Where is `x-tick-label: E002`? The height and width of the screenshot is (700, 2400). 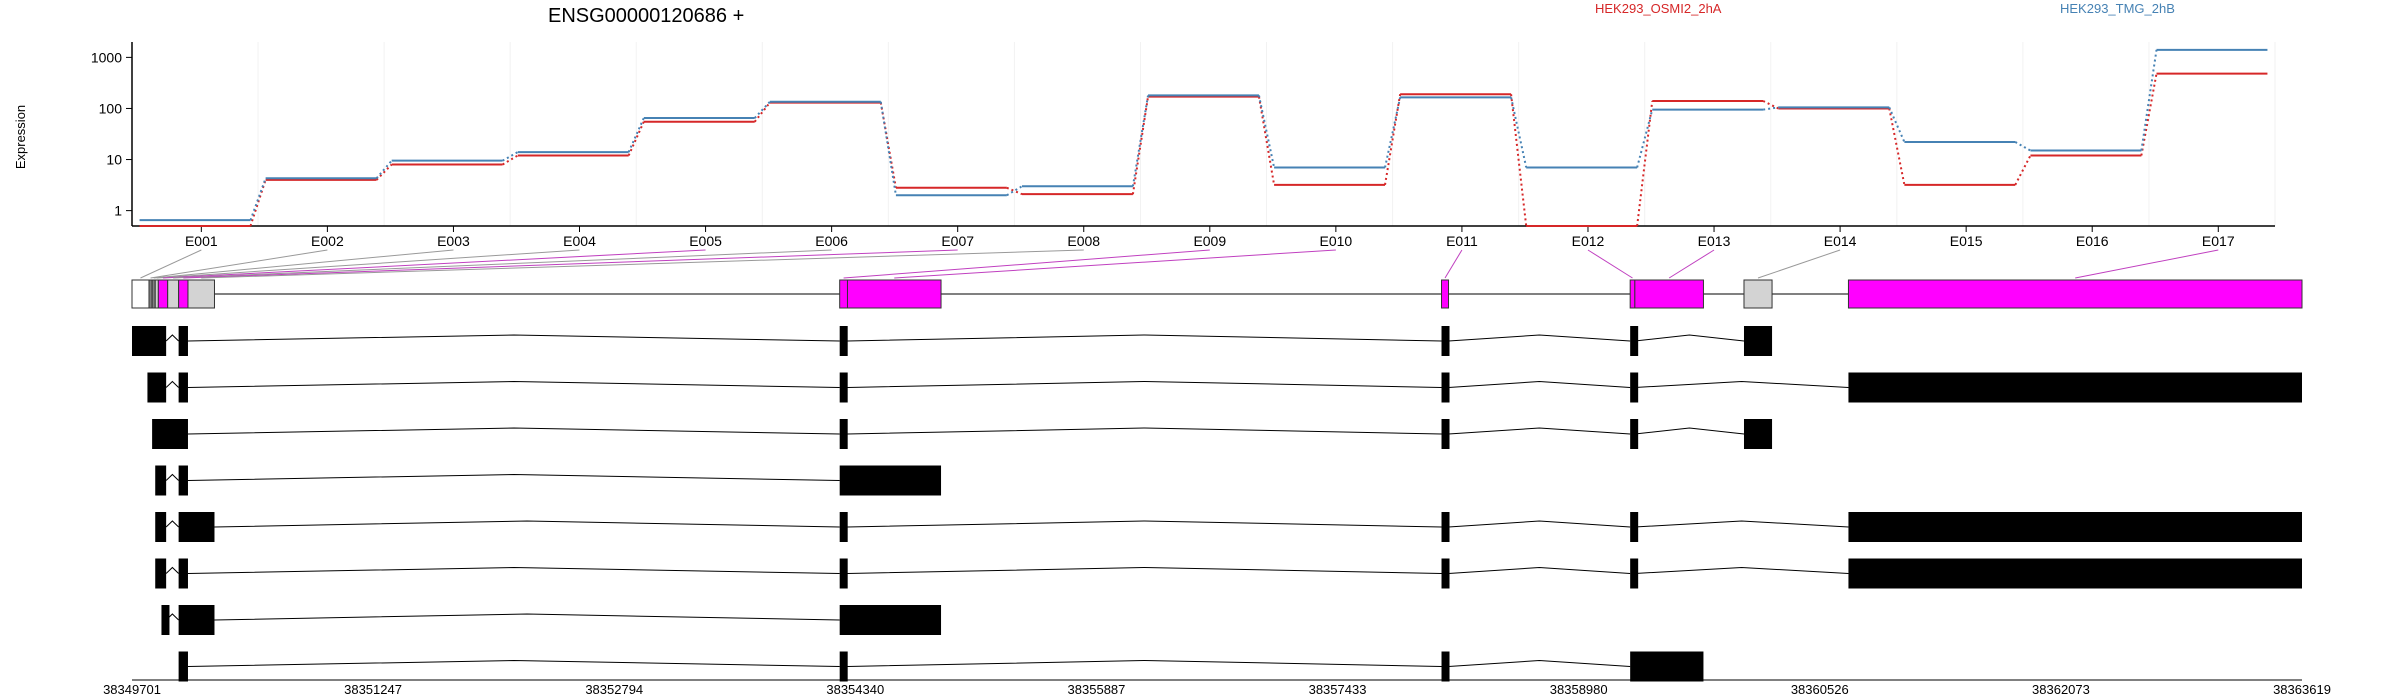
x-tick-label: E002 is located at coordinates (327, 241).